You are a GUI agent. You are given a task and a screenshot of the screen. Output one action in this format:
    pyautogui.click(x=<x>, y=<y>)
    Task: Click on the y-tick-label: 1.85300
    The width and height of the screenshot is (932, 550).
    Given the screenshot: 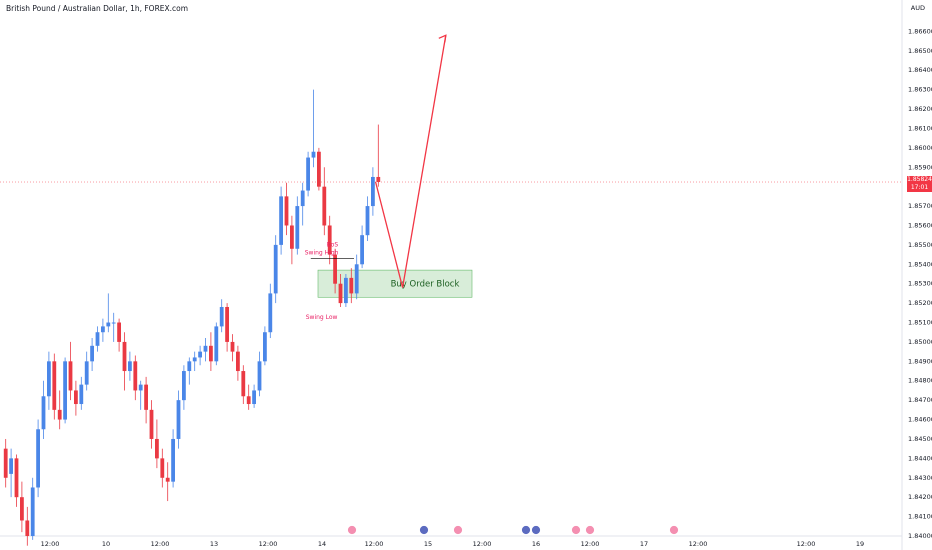 What is the action you would take?
    pyautogui.click(x=920, y=284)
    